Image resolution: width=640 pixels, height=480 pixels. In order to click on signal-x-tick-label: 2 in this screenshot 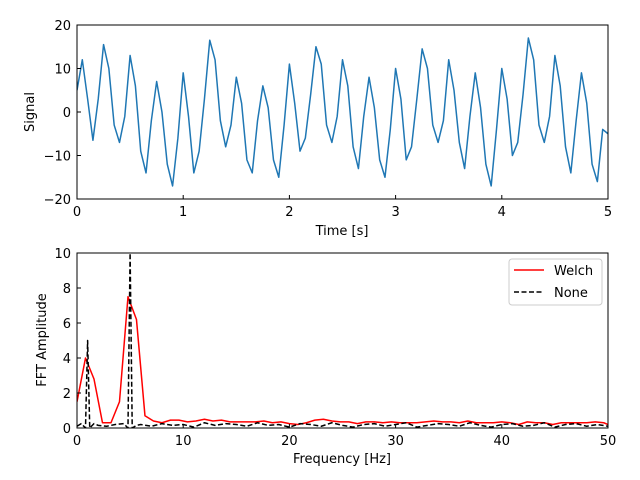, I will do `click(289, 212)`.